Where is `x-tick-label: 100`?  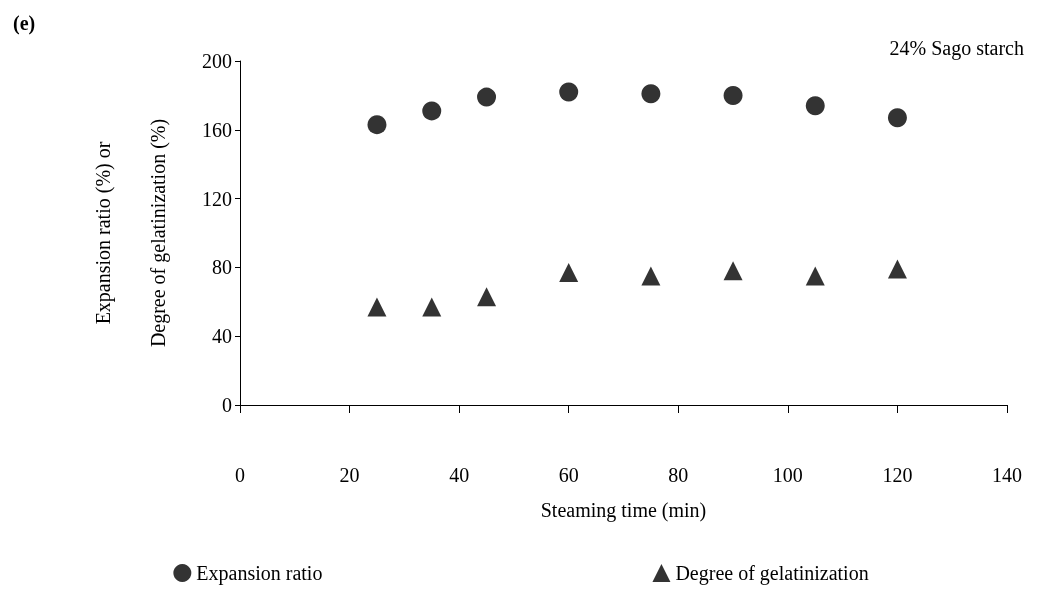 x-tick-label: 100 is located at coordinates (787, 475).